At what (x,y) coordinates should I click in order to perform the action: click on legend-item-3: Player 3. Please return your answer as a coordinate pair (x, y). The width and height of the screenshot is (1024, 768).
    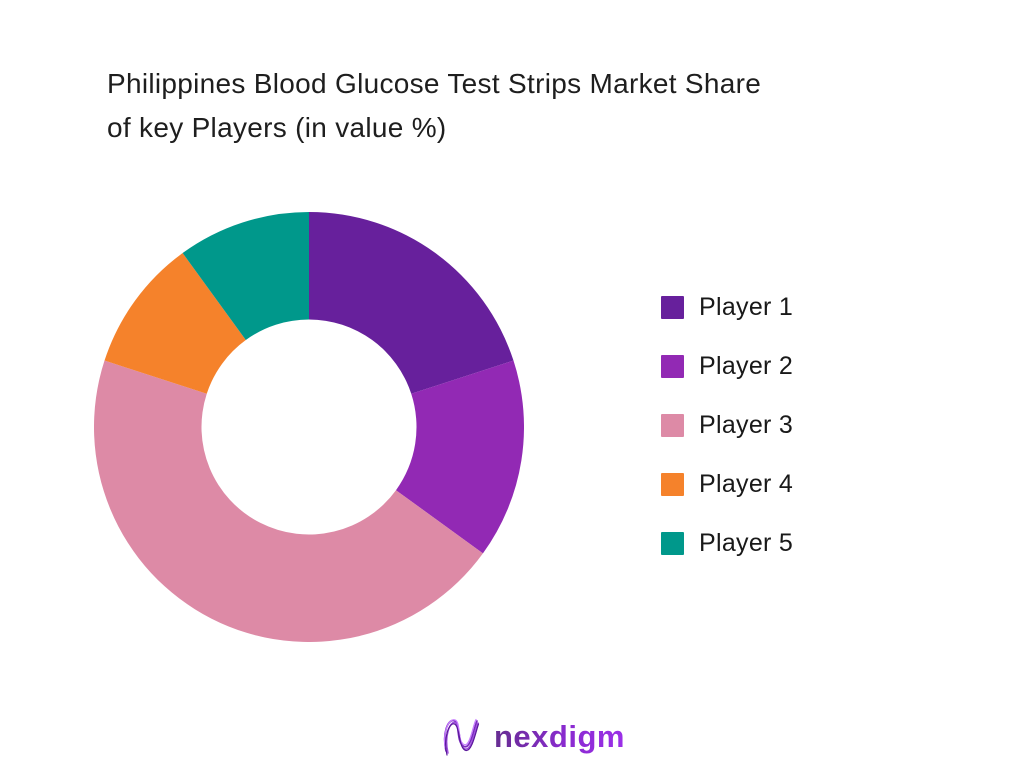
    Looking at the image, I should click on (727, 425).